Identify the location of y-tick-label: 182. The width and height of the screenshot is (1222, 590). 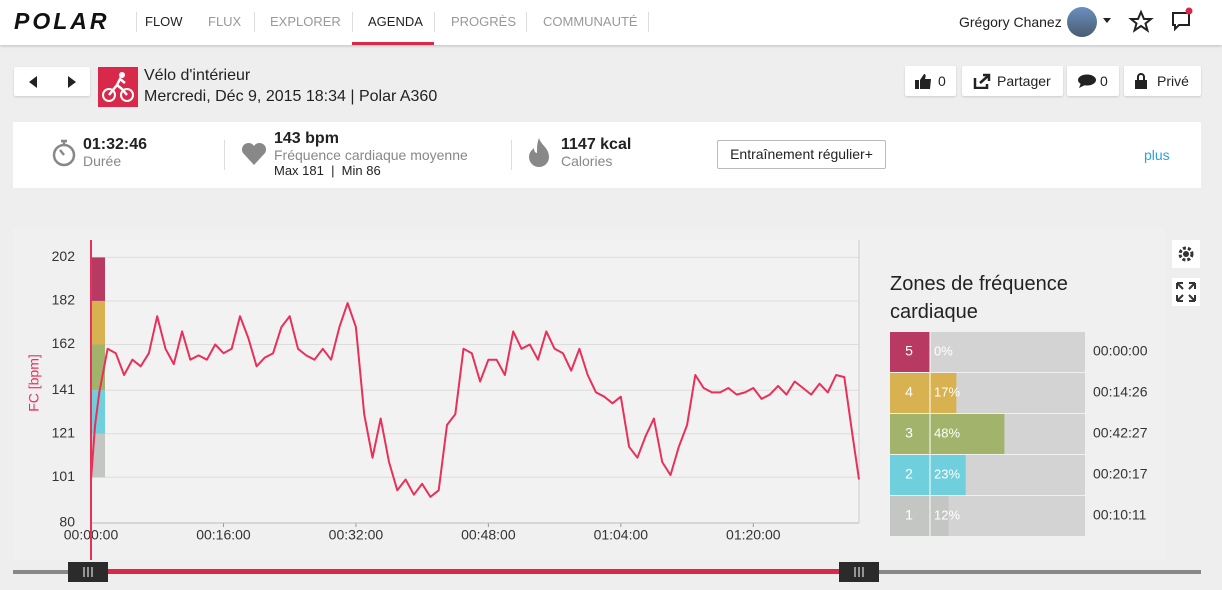
(64, 300).